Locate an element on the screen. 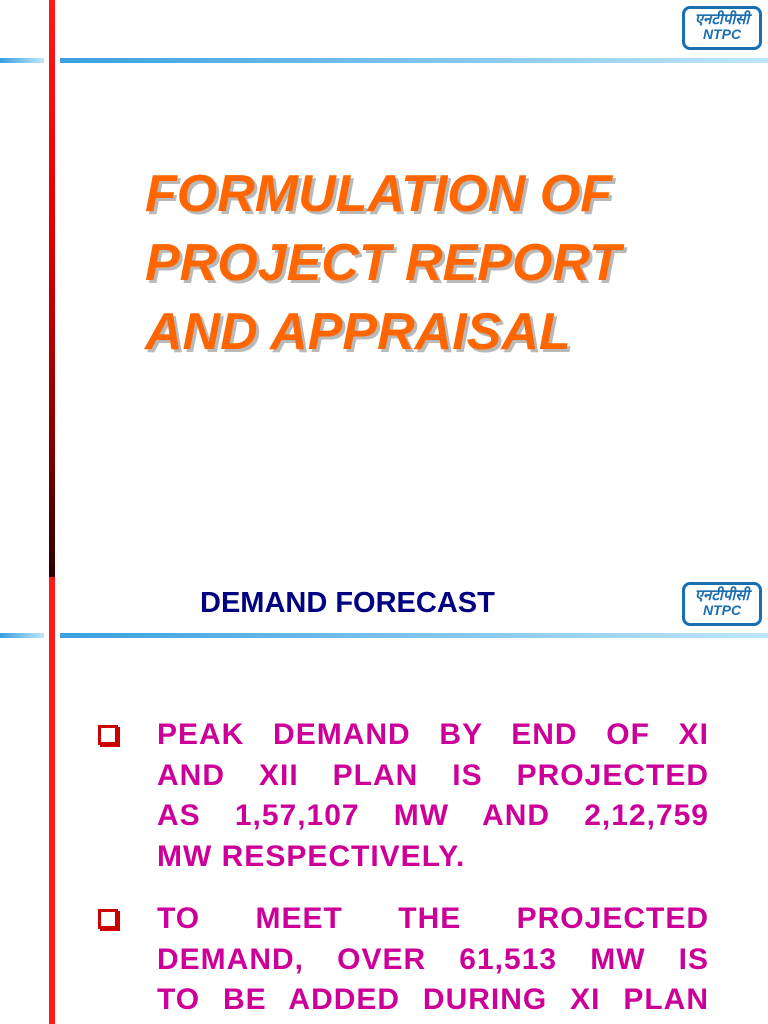 This screenshot has width=768, height=1024. bullet-line: TO BE ADDED DURING XI PLAN is located at coordinates (433, 999).